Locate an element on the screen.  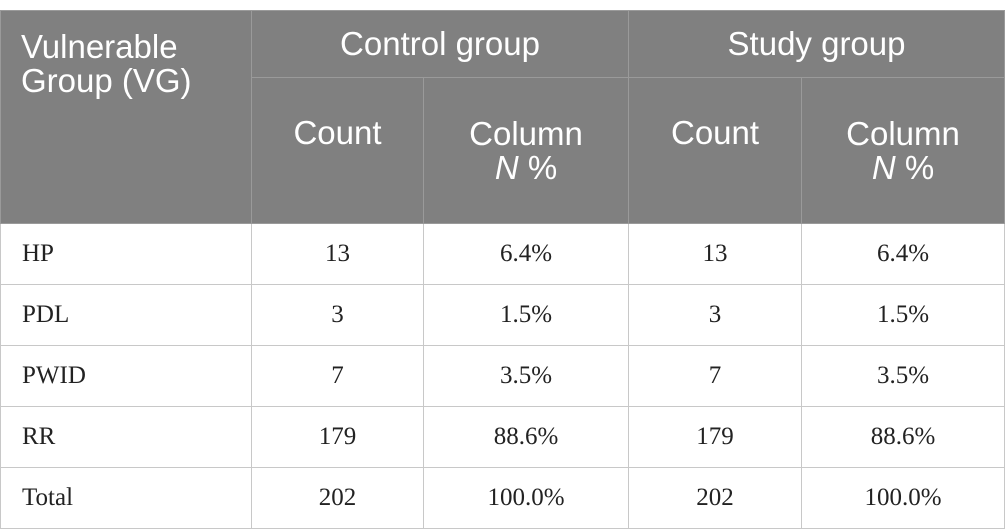
study-column-percent-heading: Column N % is located at coordinates (903, 150).